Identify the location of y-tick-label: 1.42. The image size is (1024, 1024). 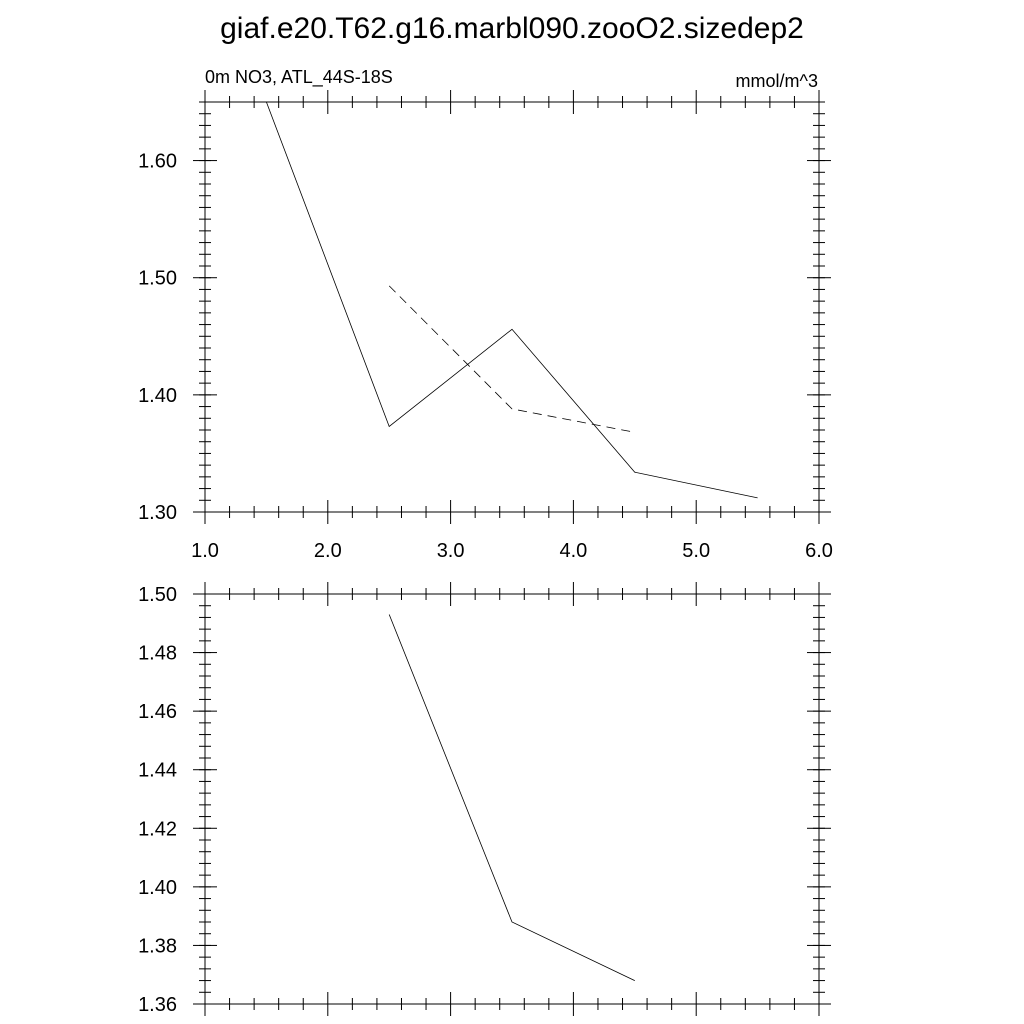
(157, 829).